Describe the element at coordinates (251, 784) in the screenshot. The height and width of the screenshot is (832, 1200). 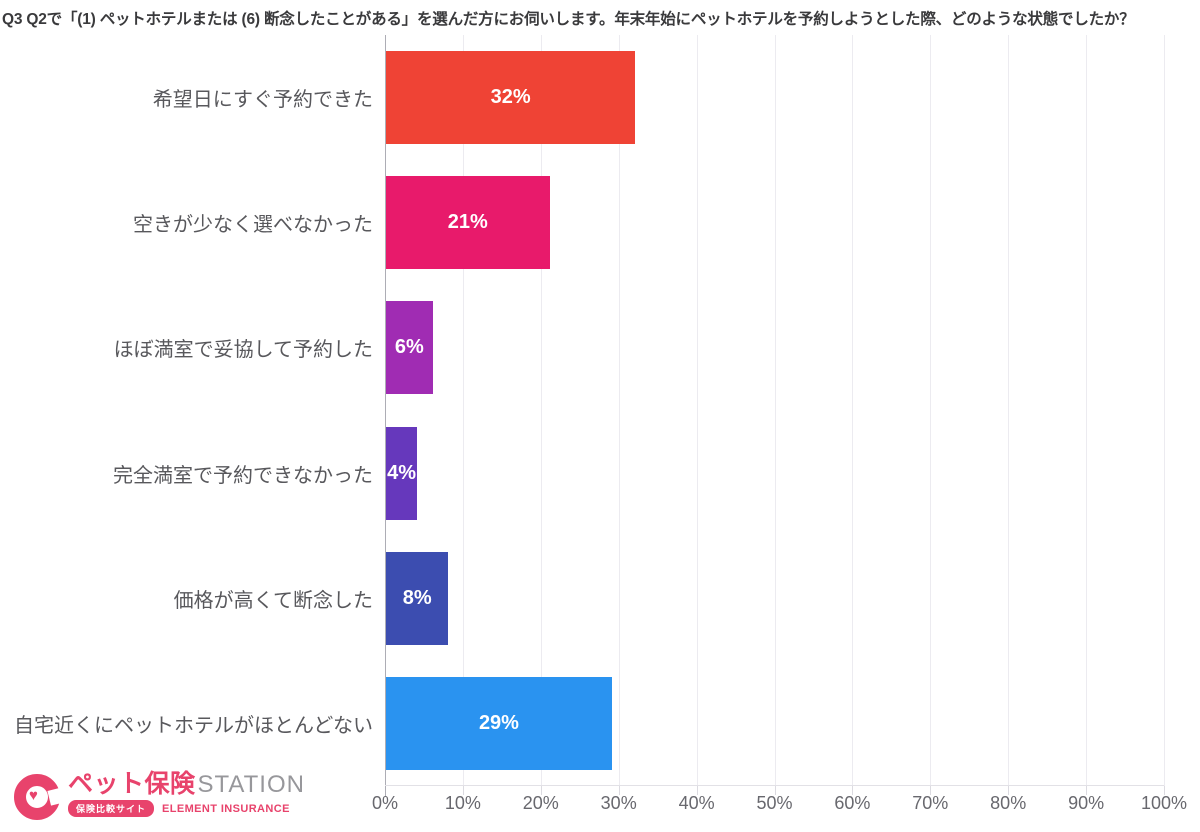
I see `brand-name-en: STATION` at that location.